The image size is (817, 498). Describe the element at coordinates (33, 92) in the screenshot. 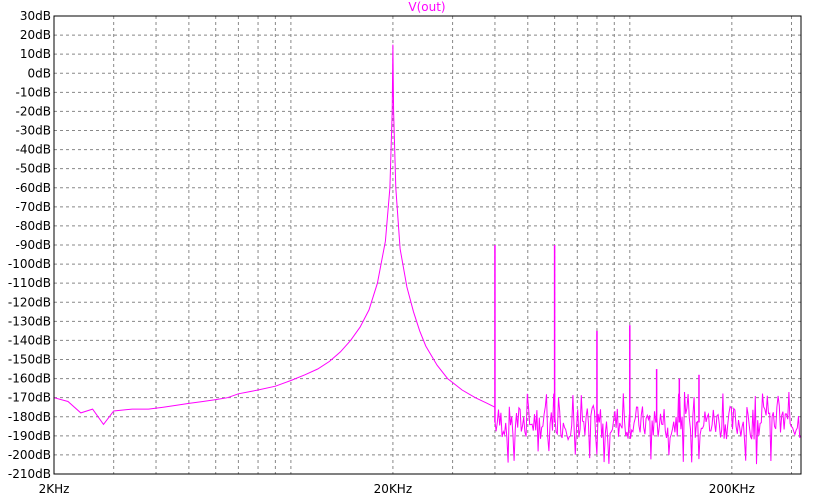

I see `y-tick-label: -10dB` at that location.